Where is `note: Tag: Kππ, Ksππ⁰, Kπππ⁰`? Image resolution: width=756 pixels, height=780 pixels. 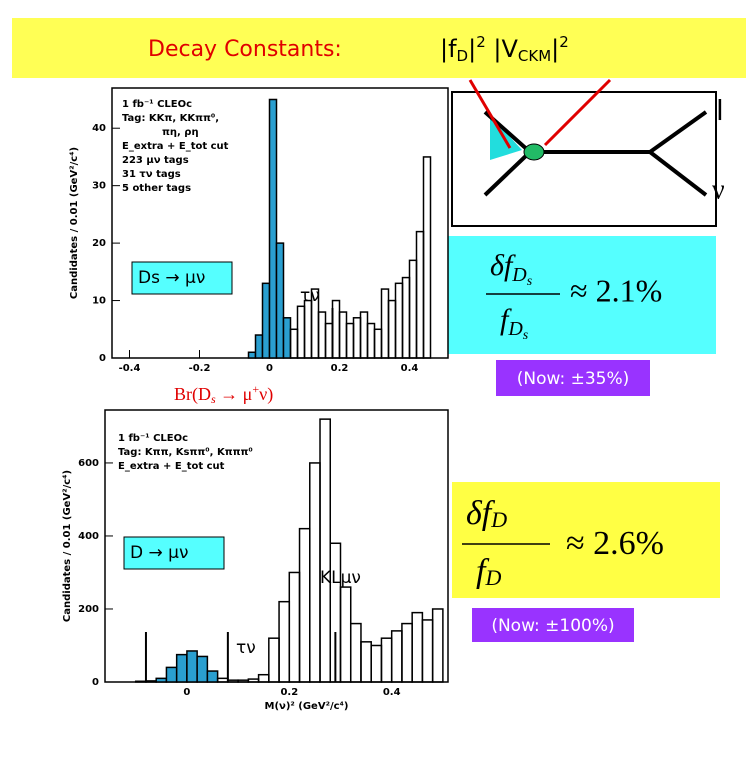 note: Tag: Kππ, Ksππ⁰, Kπππ⁰ is located at coordinates (185, 452).